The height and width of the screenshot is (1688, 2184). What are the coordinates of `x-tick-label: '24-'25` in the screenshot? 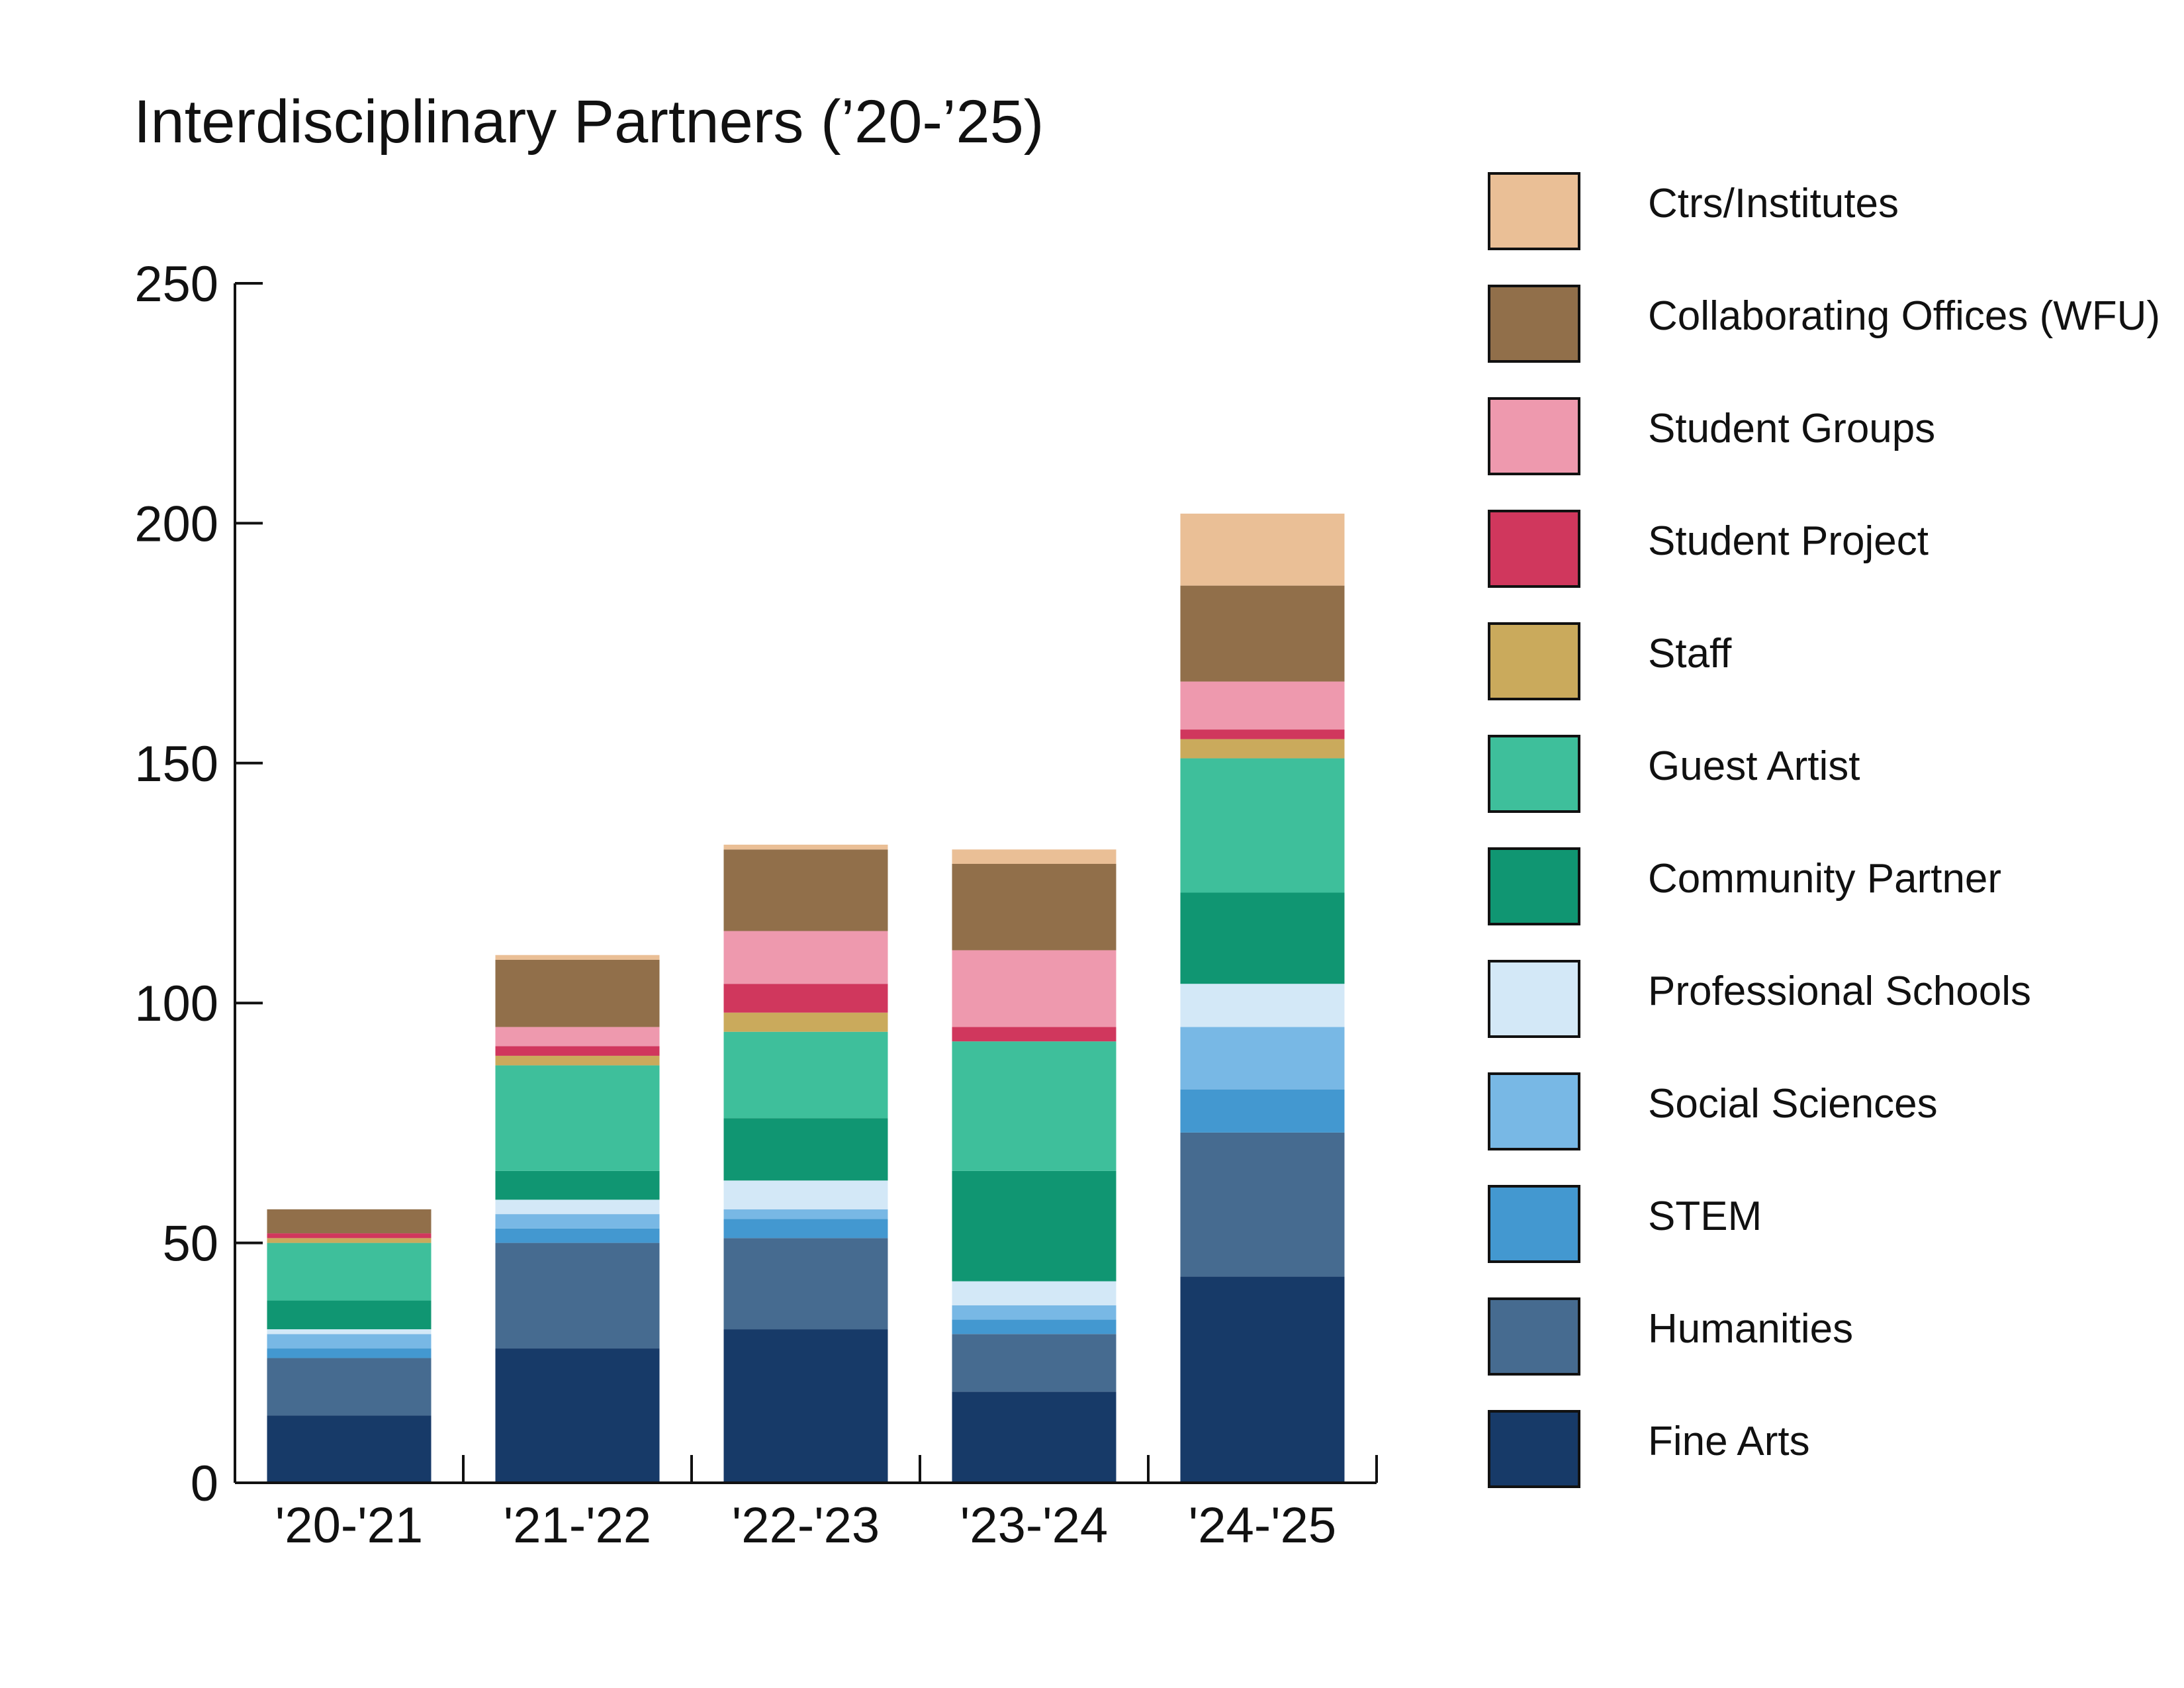 It's located at (1262, 1525).